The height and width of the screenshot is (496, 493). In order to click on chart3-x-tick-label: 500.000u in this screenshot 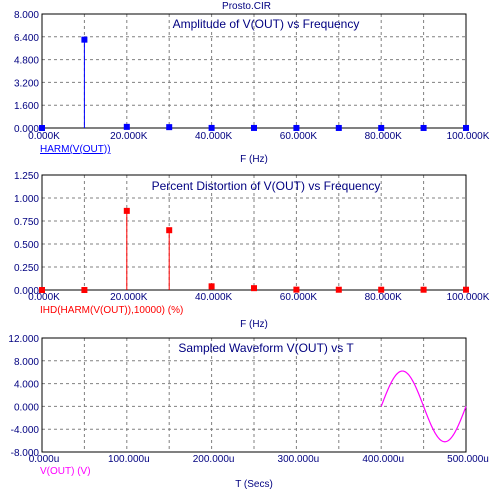, I will do `click(468, 459)`.